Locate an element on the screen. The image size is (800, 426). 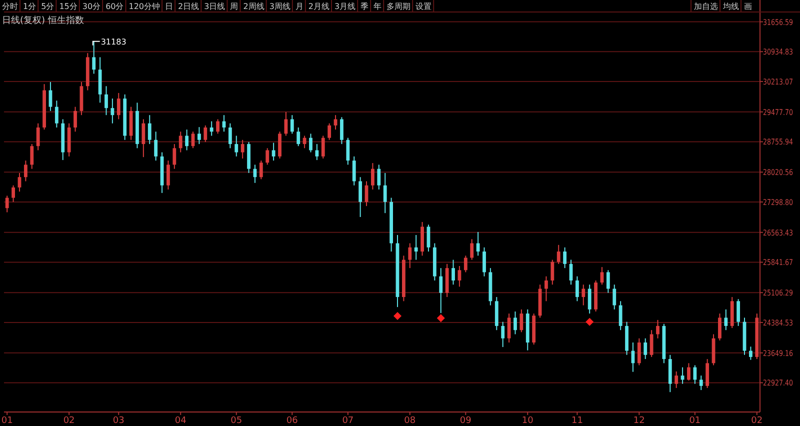
y-tick-label: 25106.29 is located at coordinates (781, 293).